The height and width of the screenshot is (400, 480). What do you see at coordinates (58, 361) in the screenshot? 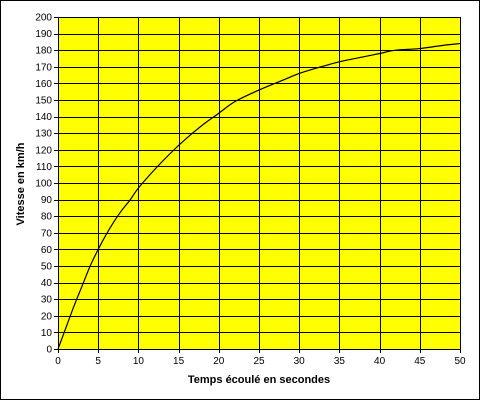
I see `x-tick-label: 0` at bounding box center [58, 361].